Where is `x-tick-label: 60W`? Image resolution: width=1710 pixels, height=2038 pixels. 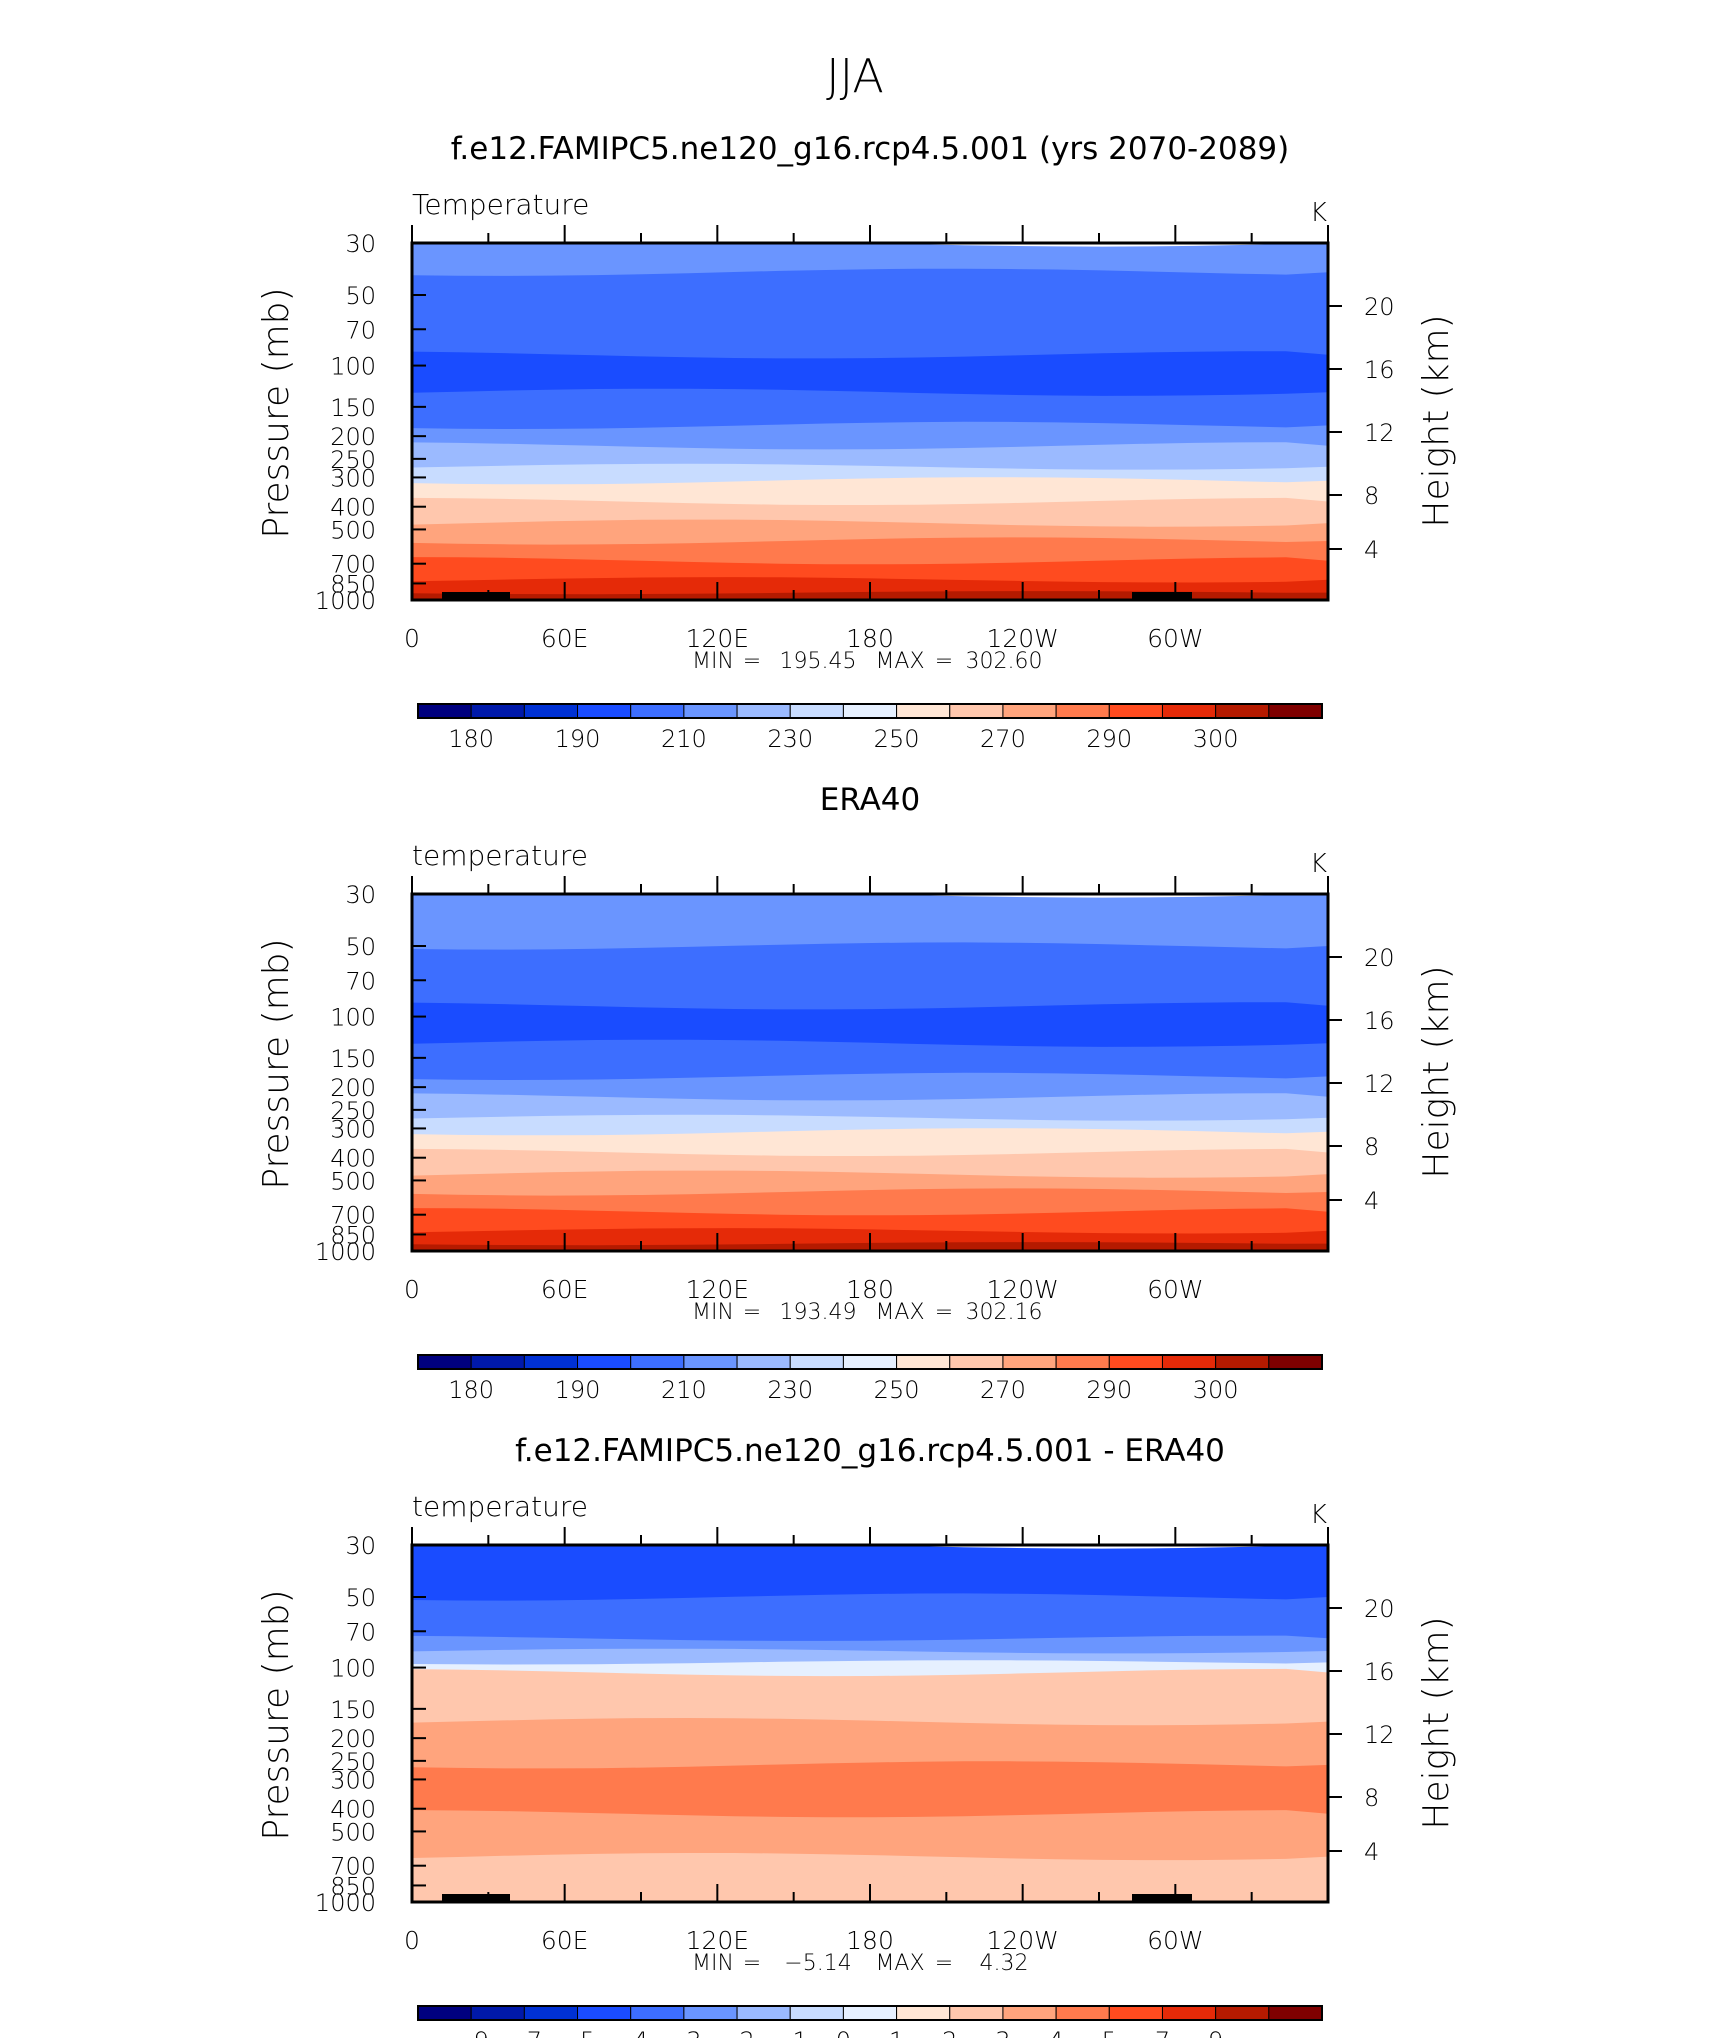 x-tick-label: 60W is located at coordinates (1175, 1940).